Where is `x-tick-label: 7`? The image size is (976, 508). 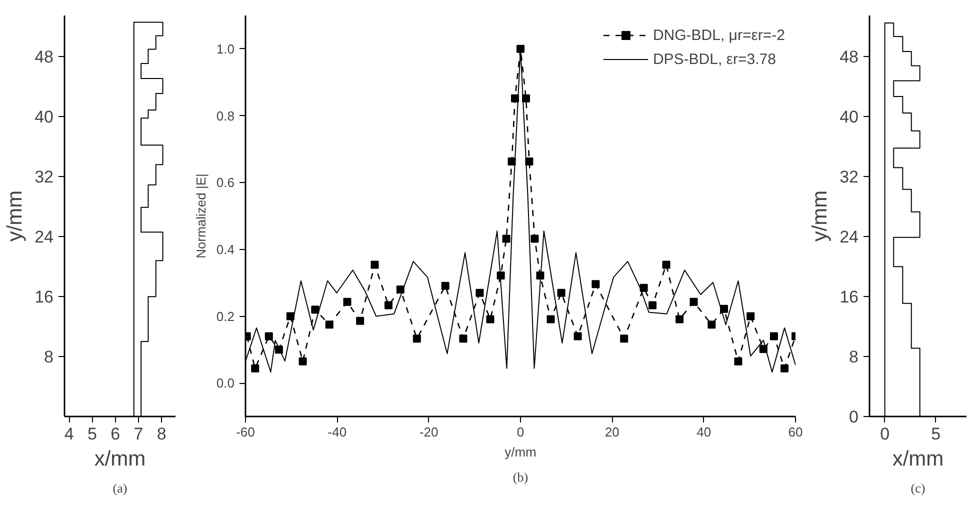
x-tick-label: 7 is located at coordinates (139, 434).